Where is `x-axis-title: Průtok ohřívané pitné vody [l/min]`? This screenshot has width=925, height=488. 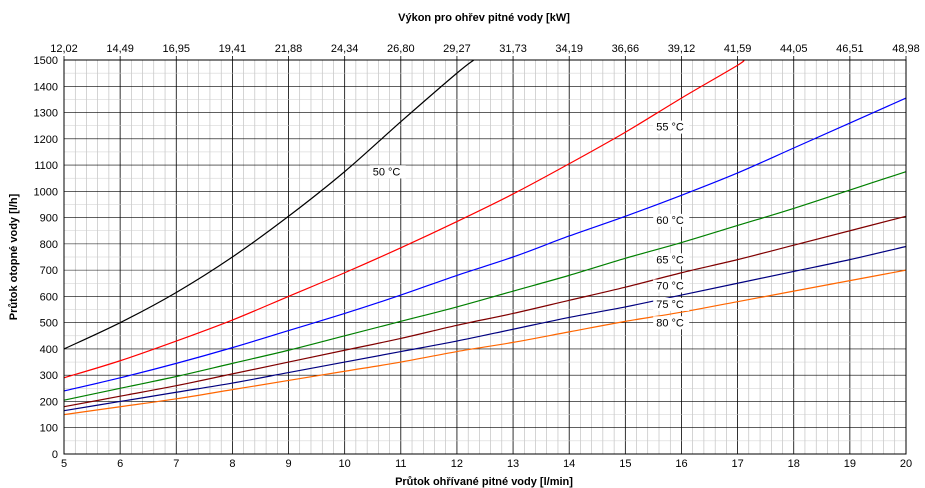
x-axis-title: Průtok ohřívané pitné vody [l/min] is located at coordinates (484, 482).